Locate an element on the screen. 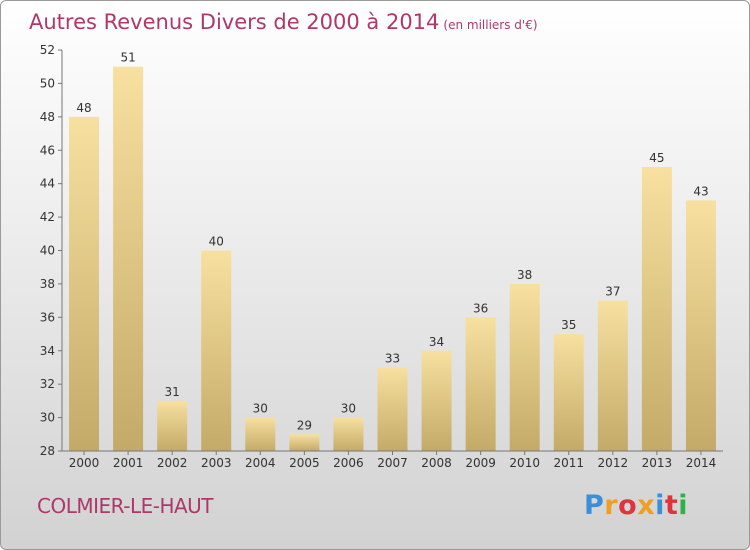 This screenshot has height=550, width=750. x-tick-label-2010: 2010 is located at coordinates (524, 463).